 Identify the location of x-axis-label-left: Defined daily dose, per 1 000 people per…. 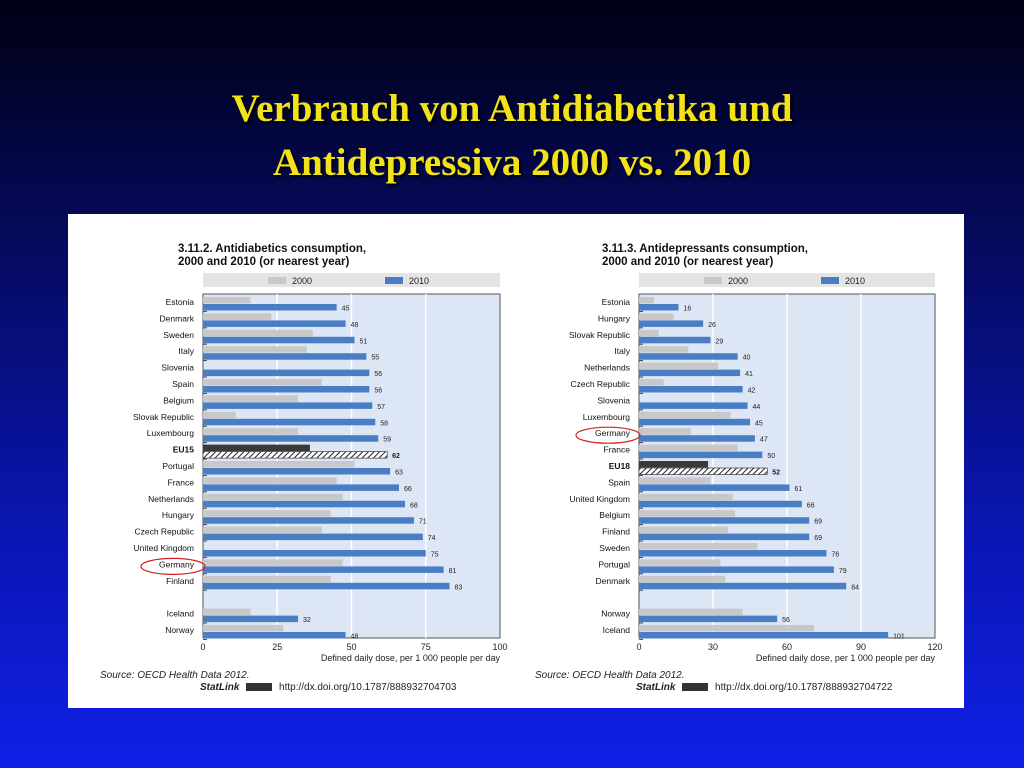
(411, 658).